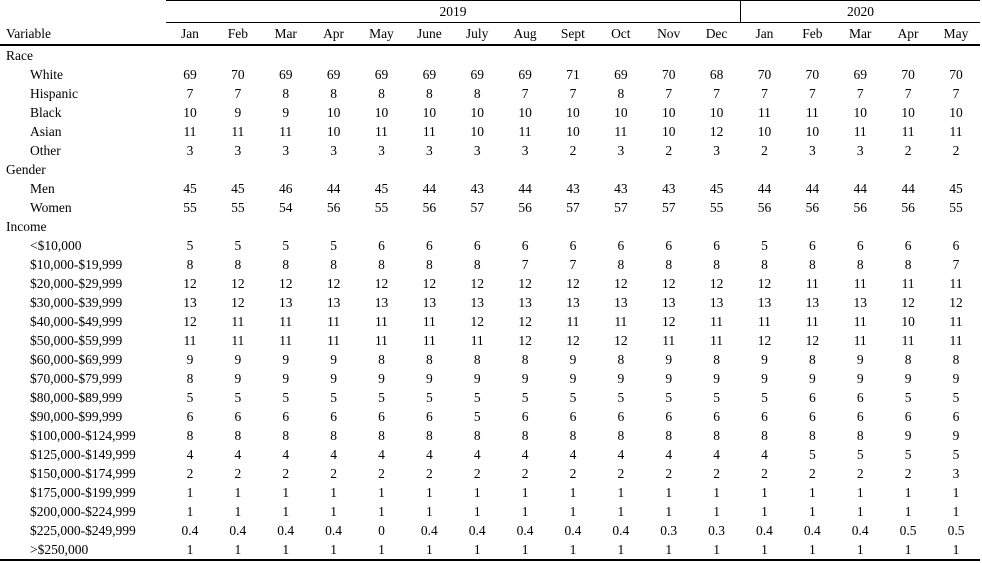 Image resolution: width=982 pixels, height=563 pixels. What do you see at coordinates (45, 150) in the screenshot?
I see `row-label: Other` at bounding box center [45, 150].